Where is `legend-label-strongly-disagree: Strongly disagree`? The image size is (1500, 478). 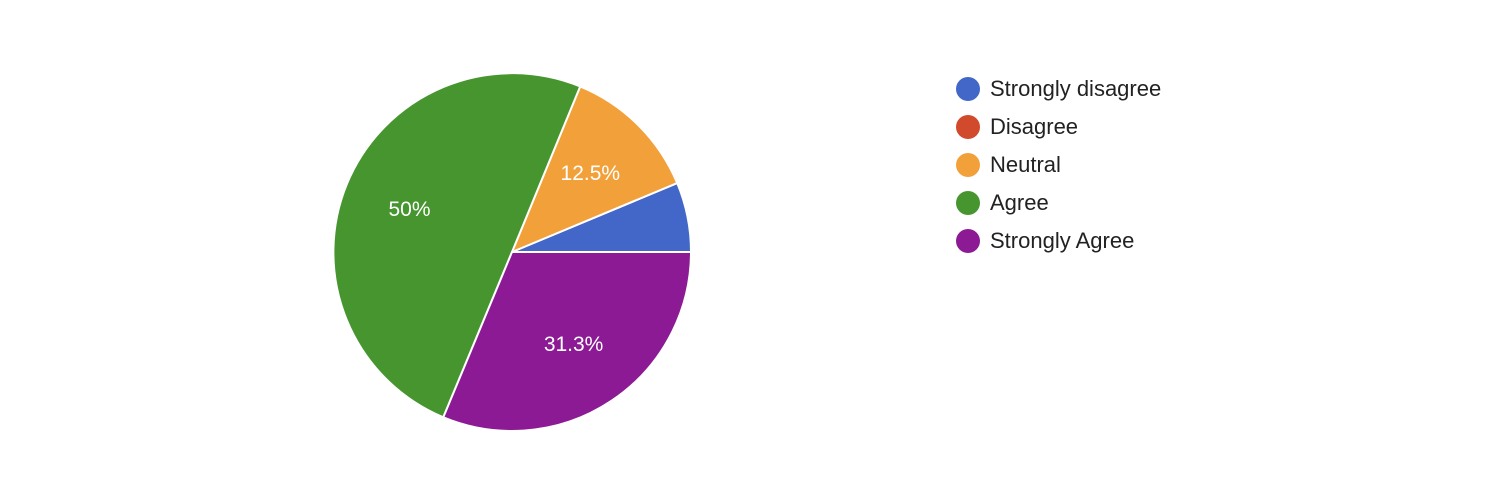
legend-label-strongly-disagree: Strongly disagree is located at coordinates (1076, 88).